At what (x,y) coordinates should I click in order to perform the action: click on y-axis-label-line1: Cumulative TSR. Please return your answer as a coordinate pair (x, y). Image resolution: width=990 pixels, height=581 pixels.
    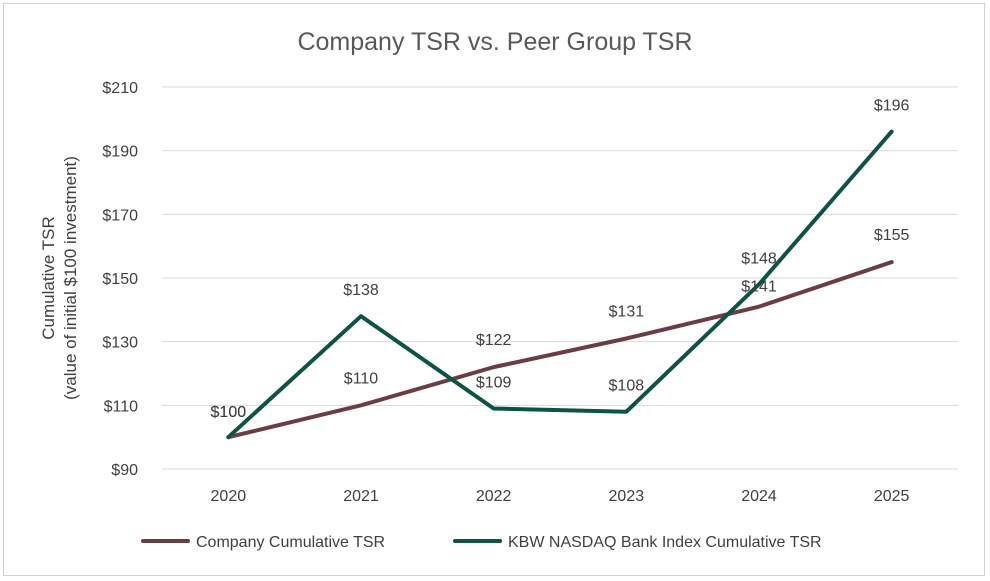
    Looking at the image, I should click on (48, 277).